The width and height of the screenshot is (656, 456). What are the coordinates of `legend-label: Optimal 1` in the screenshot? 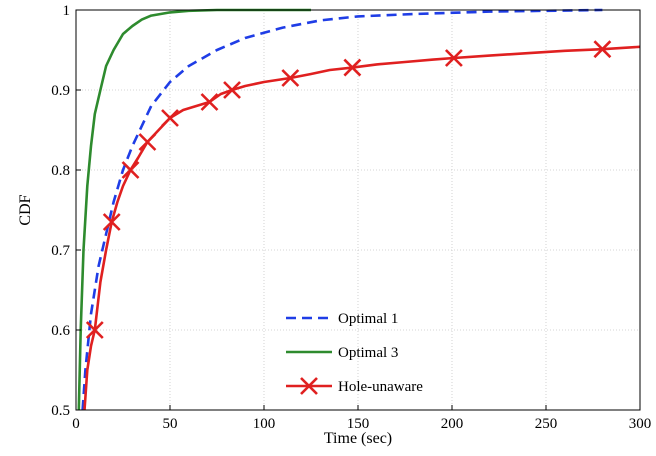 It's located at (368, 319).